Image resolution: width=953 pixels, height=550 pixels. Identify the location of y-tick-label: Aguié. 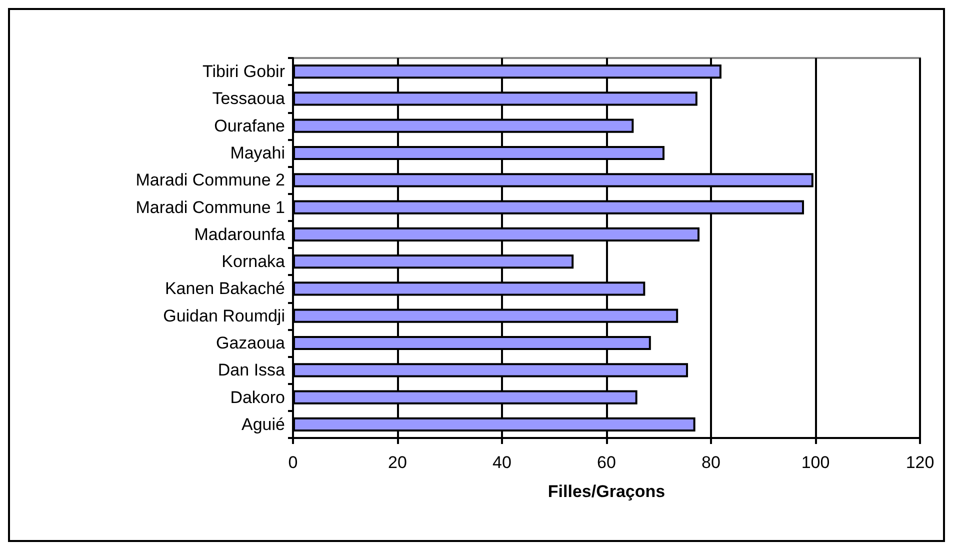
(263, 424).